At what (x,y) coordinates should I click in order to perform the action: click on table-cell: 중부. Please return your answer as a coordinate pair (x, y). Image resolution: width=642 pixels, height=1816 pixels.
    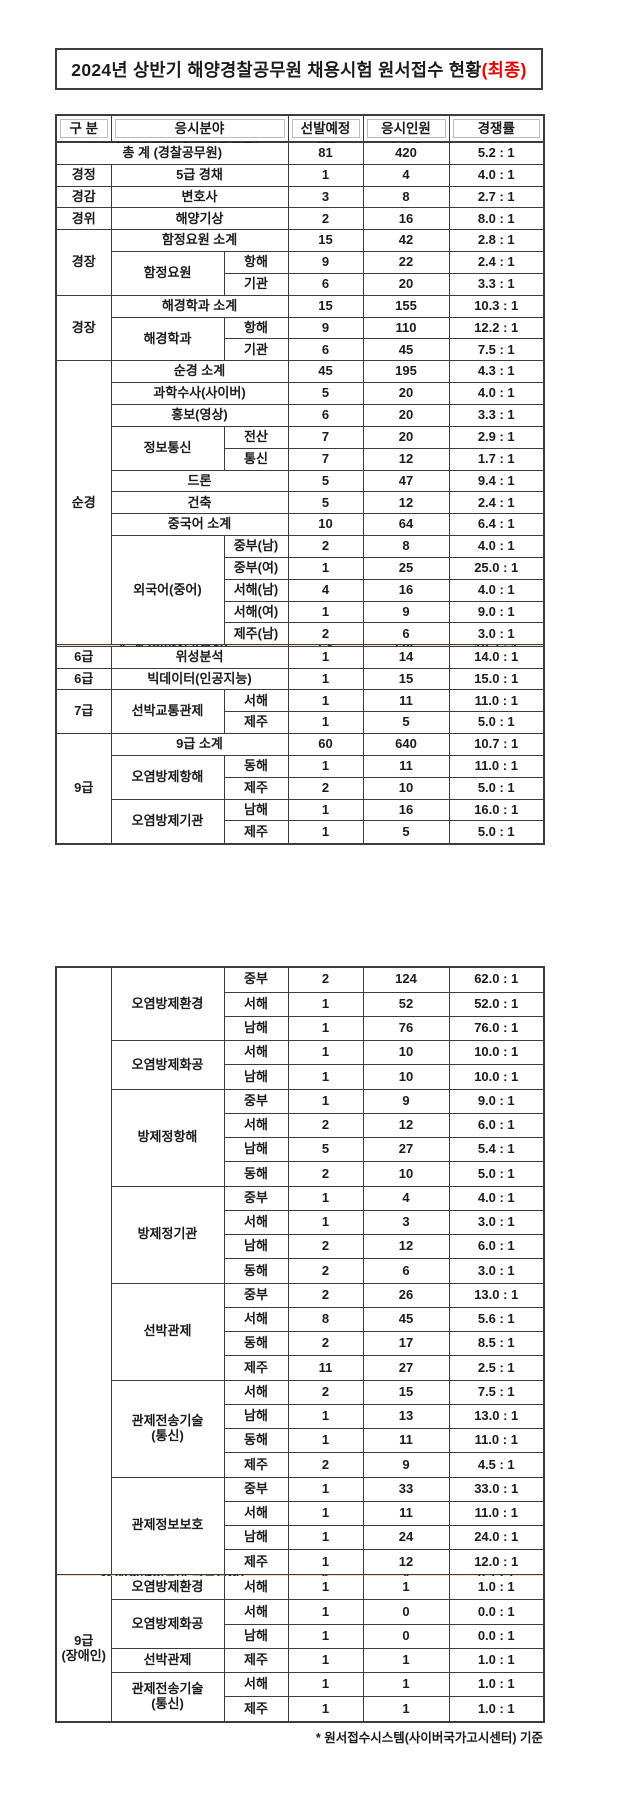
    Looking at the image, I should click on (256, 1101).